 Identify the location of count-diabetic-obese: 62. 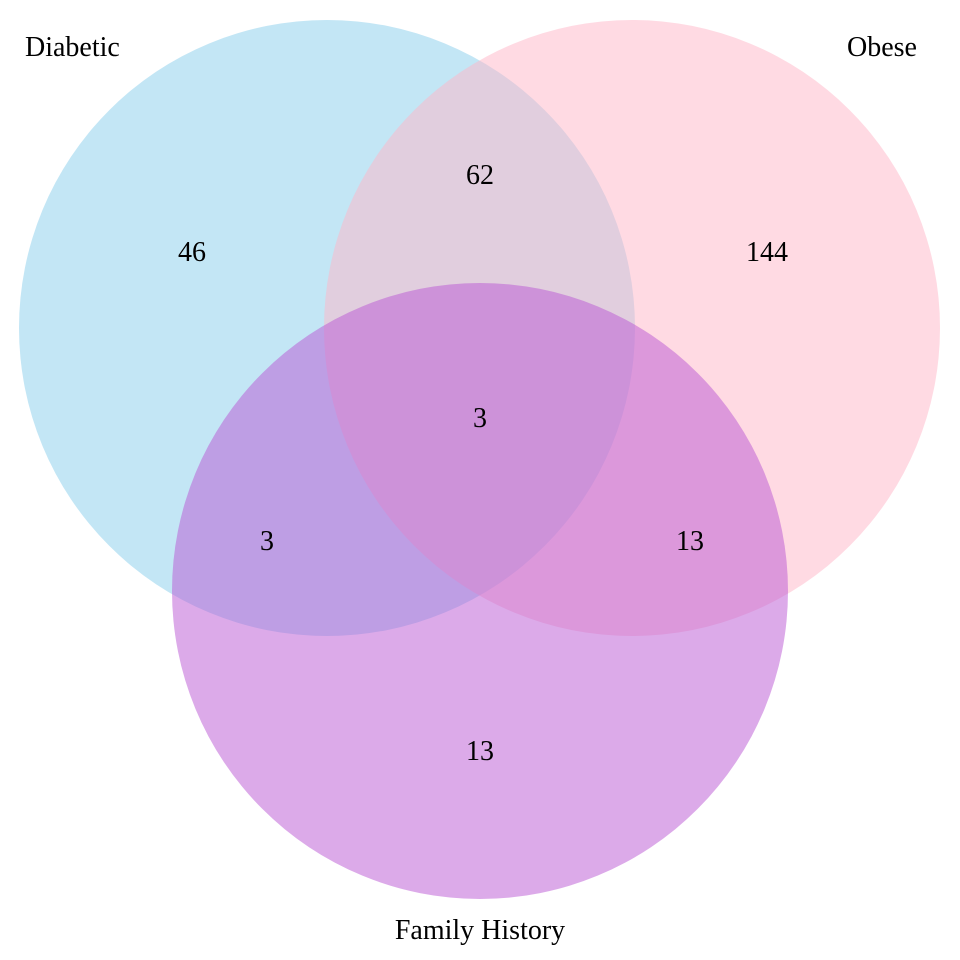
(480, 175).